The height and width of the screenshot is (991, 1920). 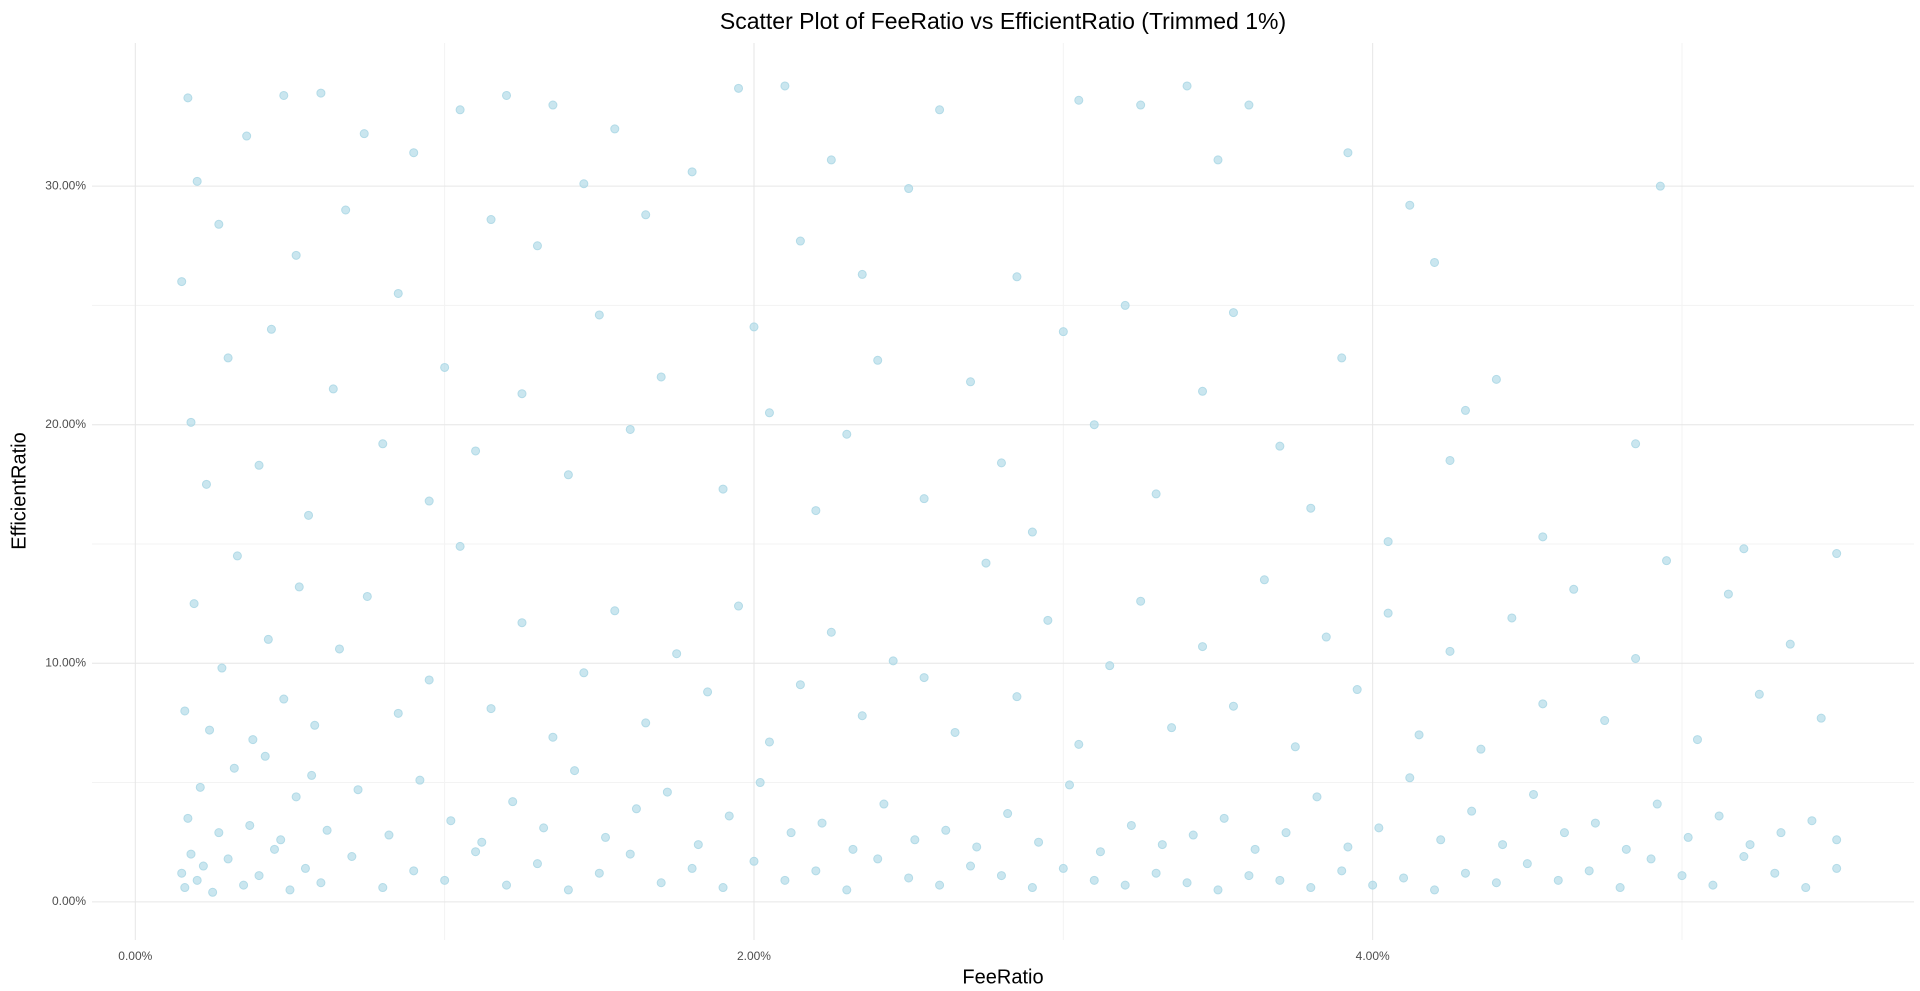 I want to click on x-tick-label: 4.00%, so click(x=1373, y=956).